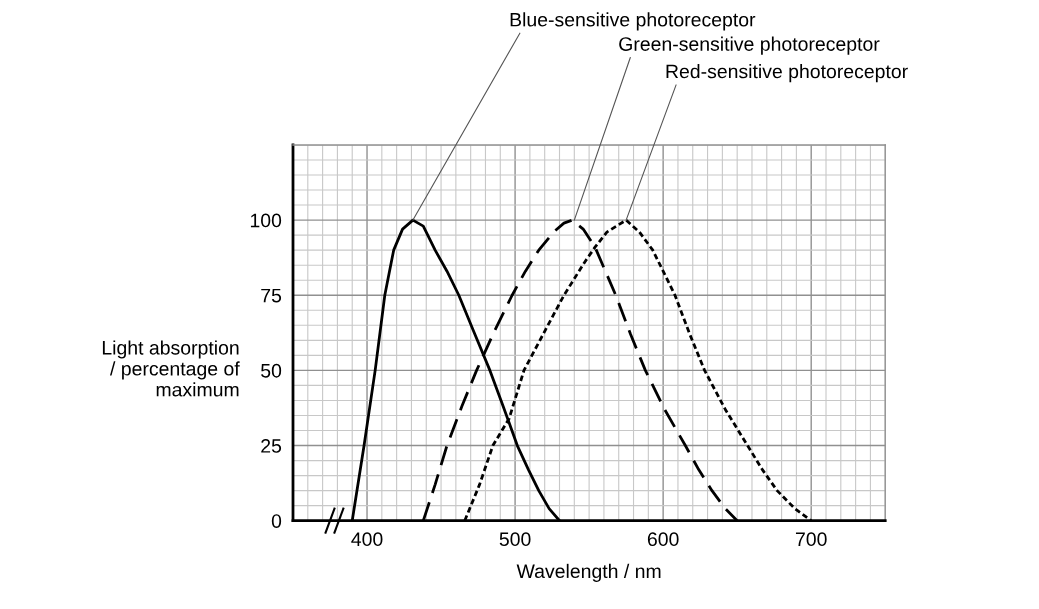 Image resolution: width=1039 pixels, height=609 pixels. I want to click on annotation: Red-sensitive photoreceptor, so click(787, 73).